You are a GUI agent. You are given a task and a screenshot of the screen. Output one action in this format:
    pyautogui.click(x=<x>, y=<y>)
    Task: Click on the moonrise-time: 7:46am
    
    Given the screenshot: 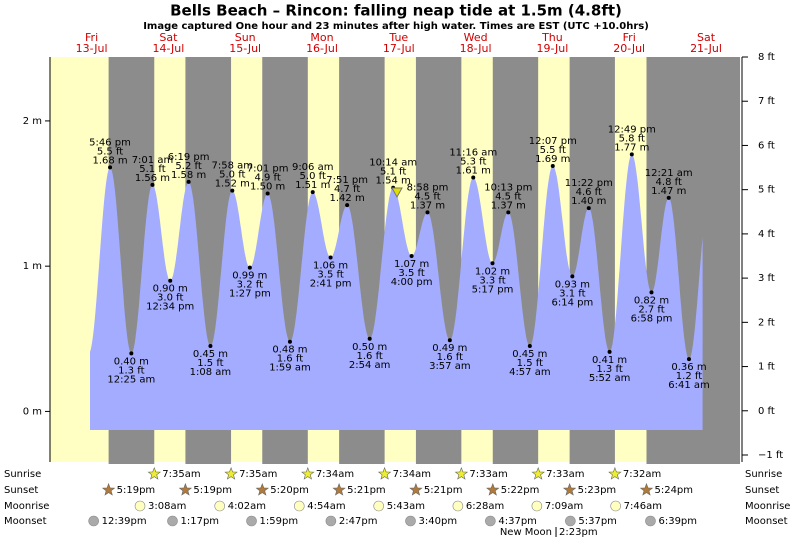 What is the action you would take?
    pyautogui.click(x=643, y=506)
    